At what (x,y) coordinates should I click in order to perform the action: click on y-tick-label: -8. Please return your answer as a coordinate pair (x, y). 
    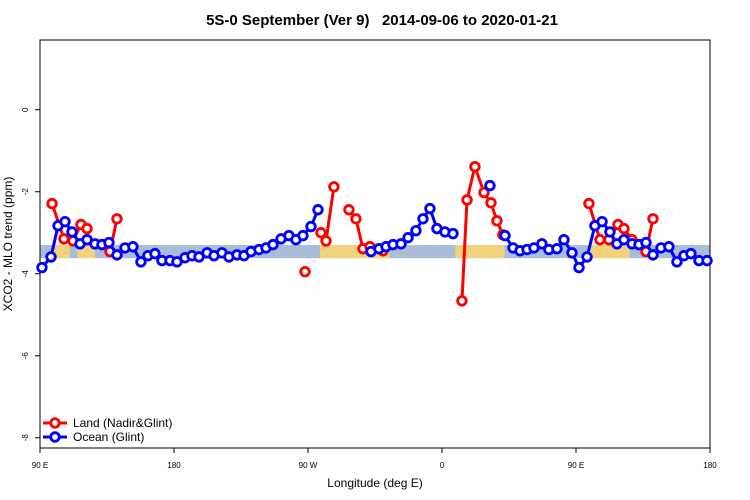
    Looking at the image, I should click on (25, 438).